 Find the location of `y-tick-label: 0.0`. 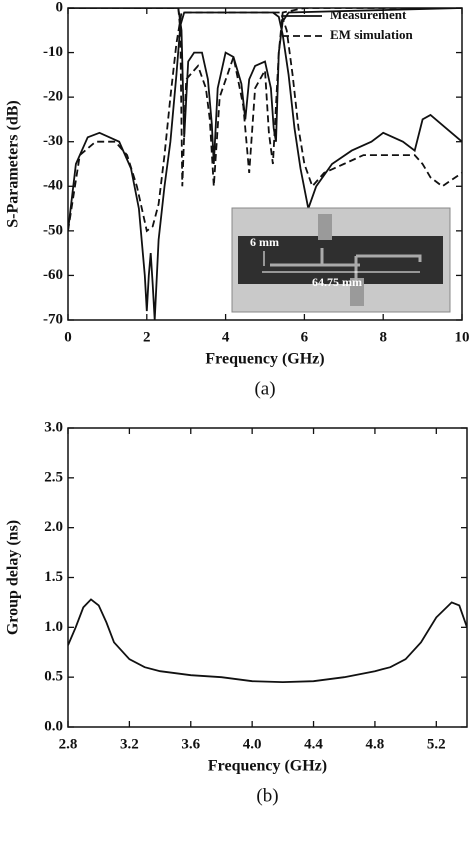

y-tick-label: 0.0 is located at coordinates (53, 726).